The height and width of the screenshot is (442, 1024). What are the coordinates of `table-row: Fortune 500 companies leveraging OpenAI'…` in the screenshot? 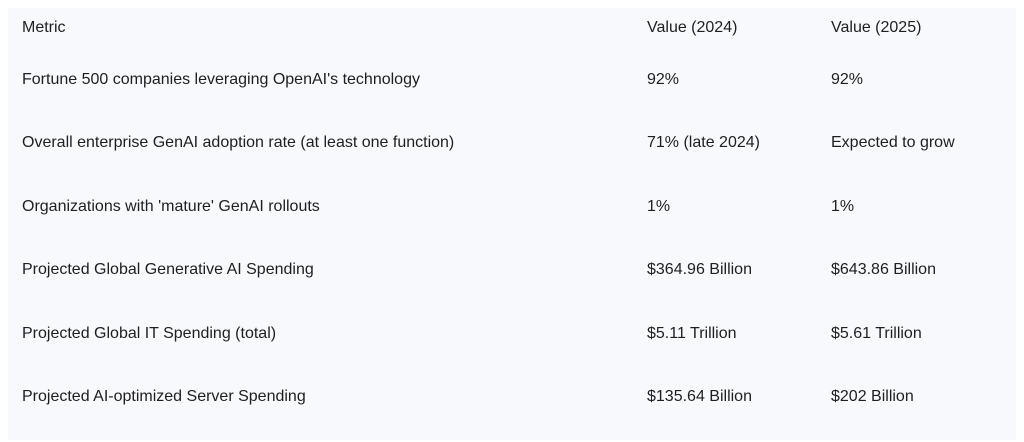 It's located at (512, 80).